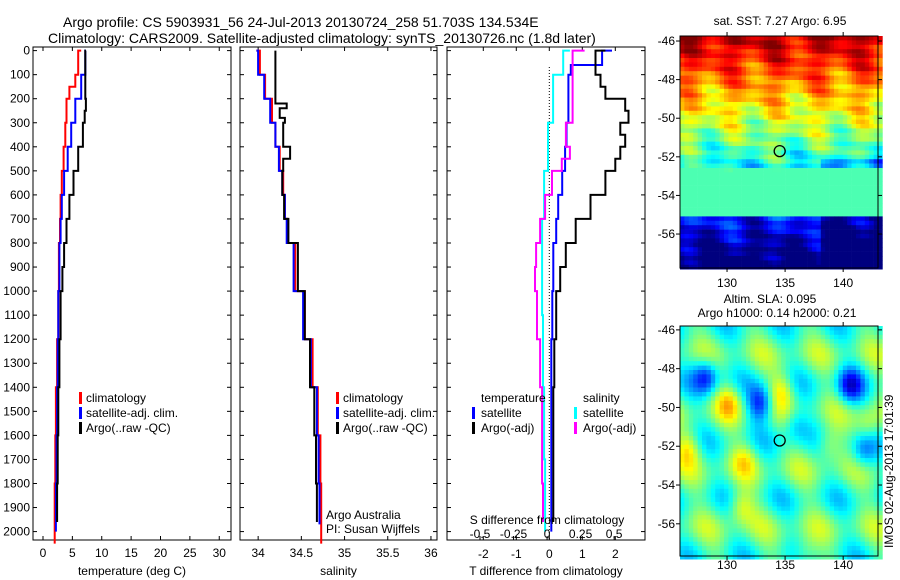 Image resolution: width=900 pixels, height=580 pixels. Describe the element at coordinates (843, 283) in the screenshot. I see `x-tick-label: 140` at that location.